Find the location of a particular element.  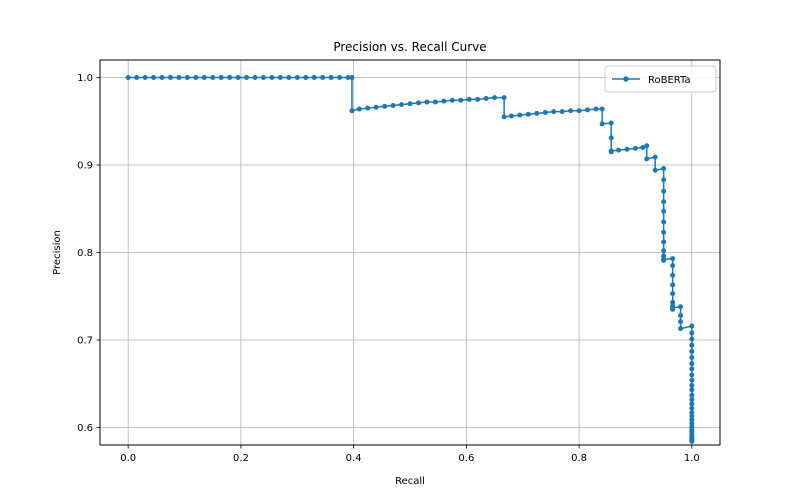

legend-label-roberta: RoBERTa is located at coordinates (669, 80).